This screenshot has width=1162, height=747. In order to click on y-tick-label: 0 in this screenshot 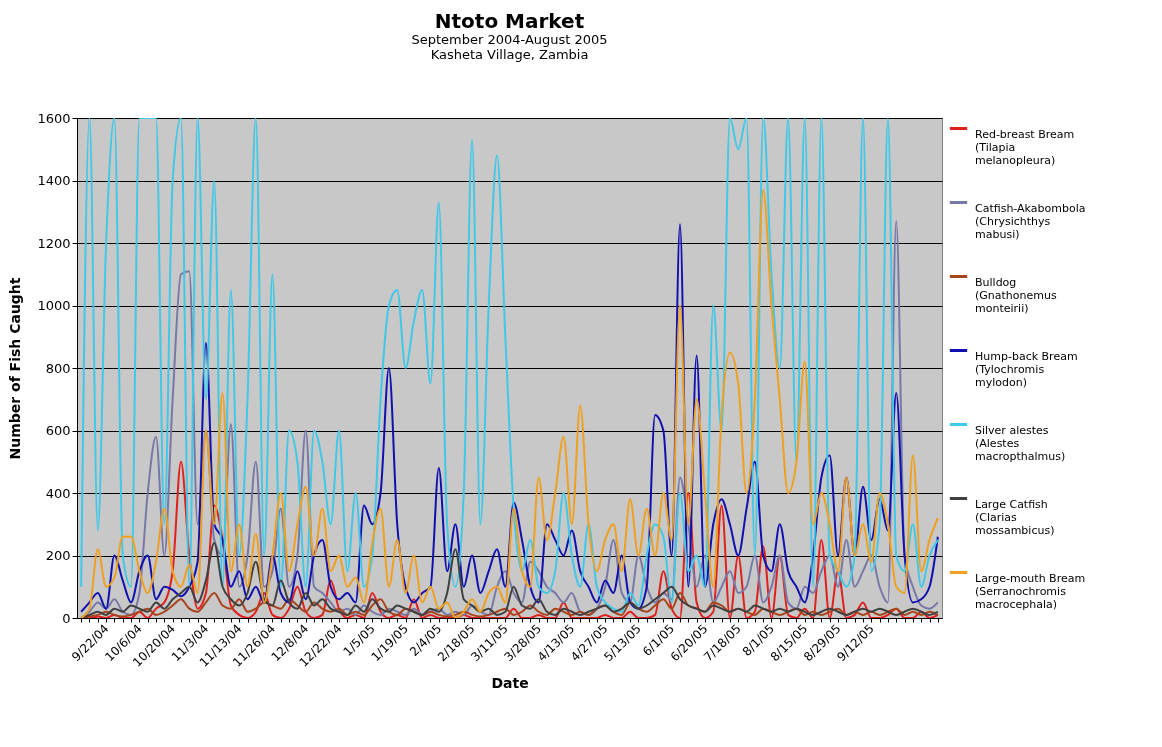, I will do `click(66, 618)`.